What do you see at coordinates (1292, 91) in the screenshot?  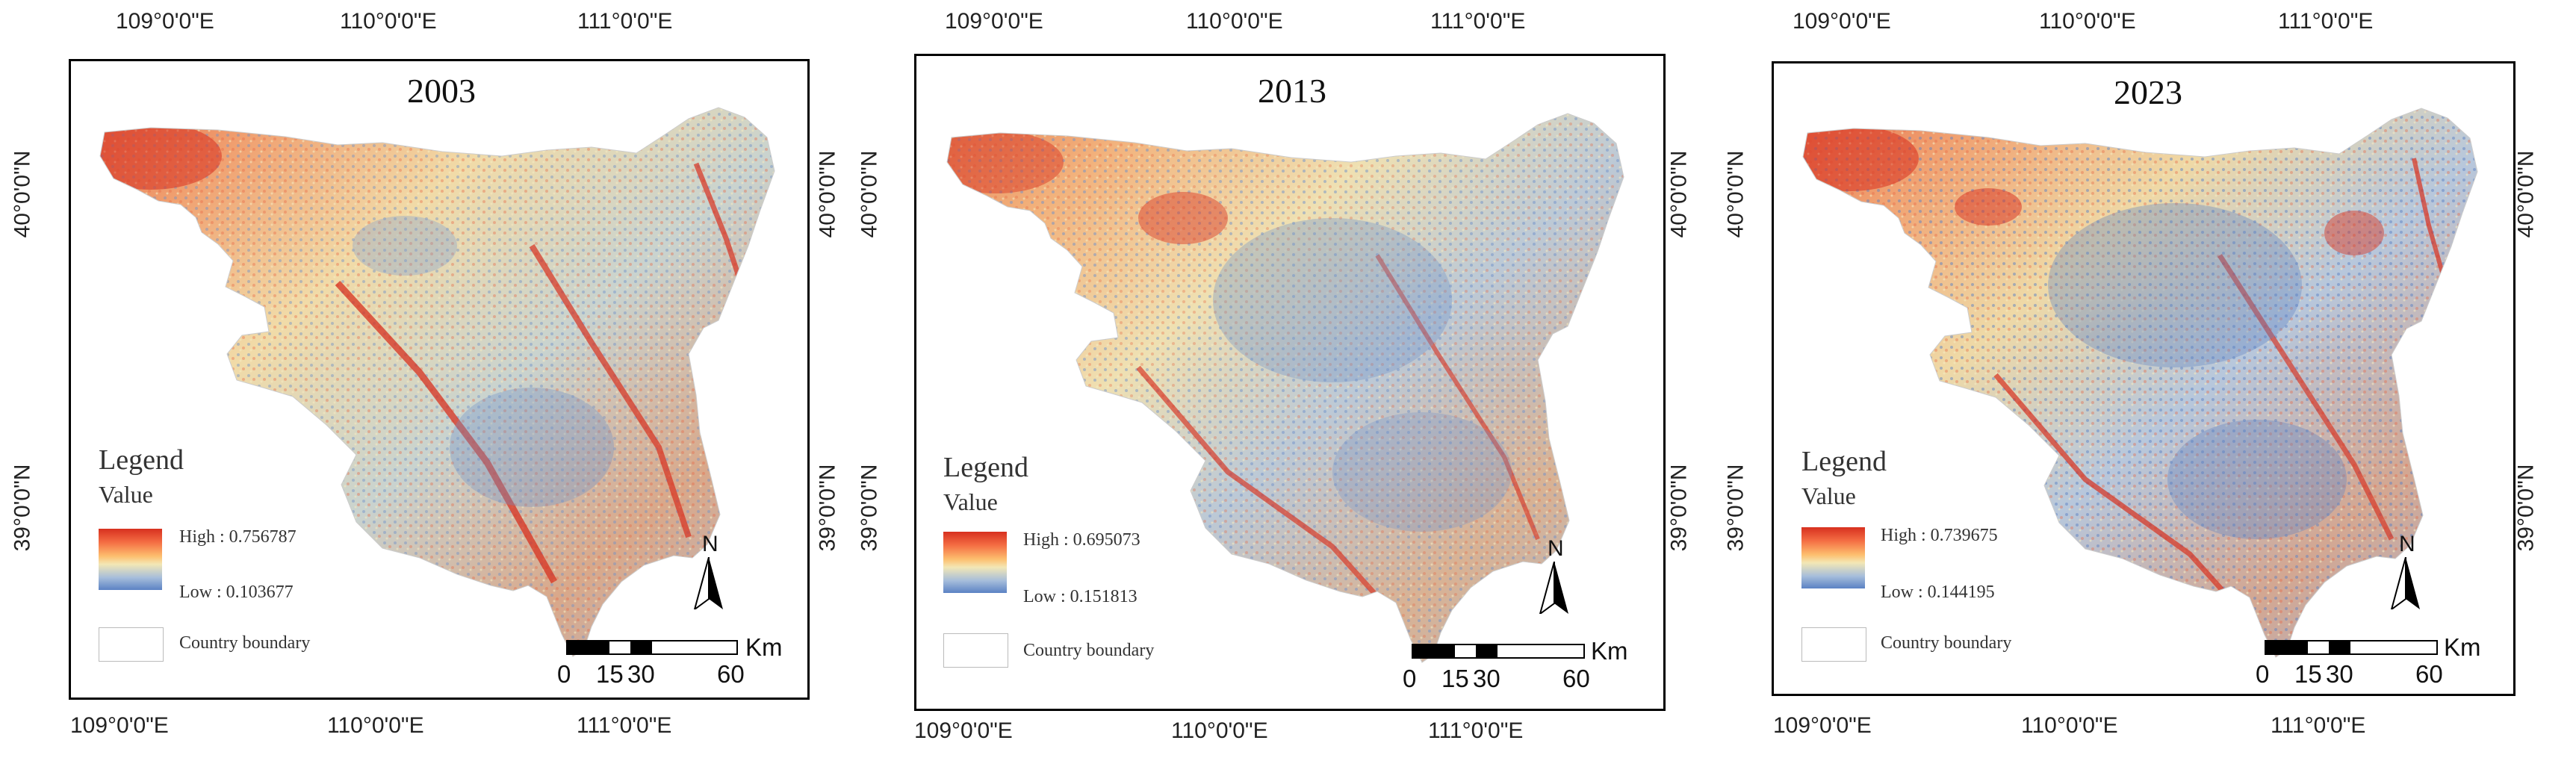 I see `map-title-year: 2013` at bounding box center [1292, 91].